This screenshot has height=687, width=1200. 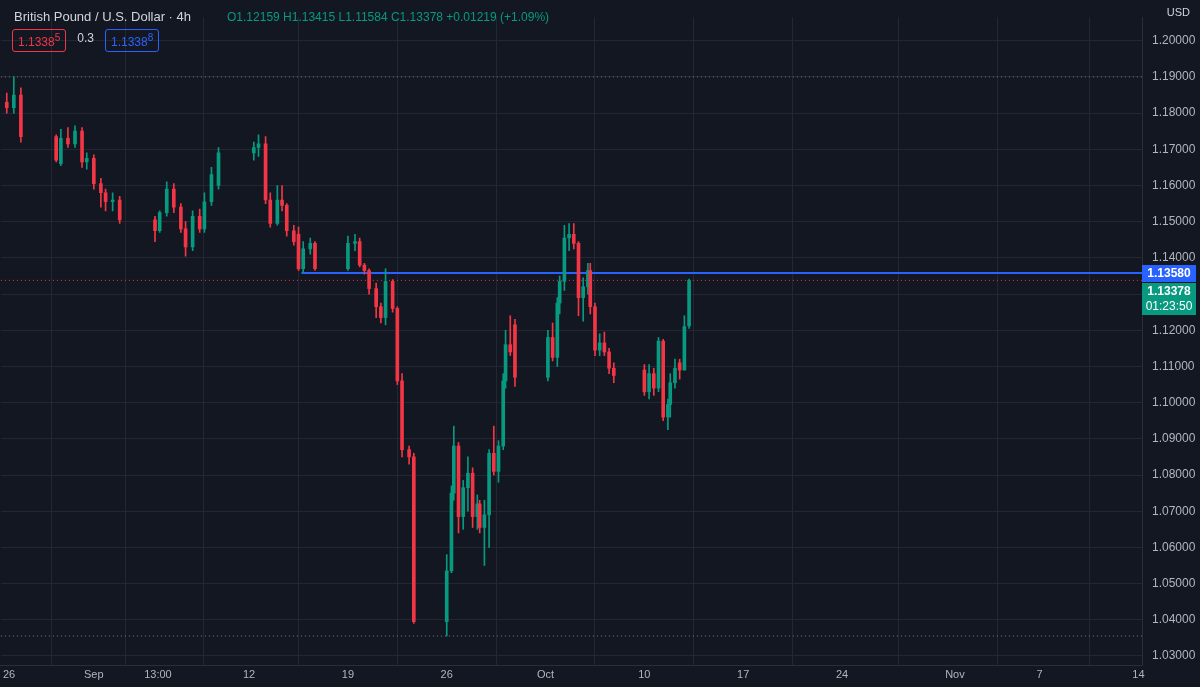 I want to click on chart-title: British Pound / U.S. Dollar · 4h, so click(x=103, y=16).